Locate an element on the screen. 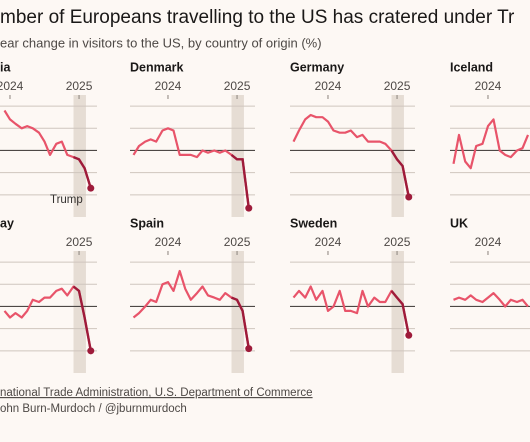 The height and width of the screenshot is (442, 530). panel-title: UK is located at coordinates (459, 223).